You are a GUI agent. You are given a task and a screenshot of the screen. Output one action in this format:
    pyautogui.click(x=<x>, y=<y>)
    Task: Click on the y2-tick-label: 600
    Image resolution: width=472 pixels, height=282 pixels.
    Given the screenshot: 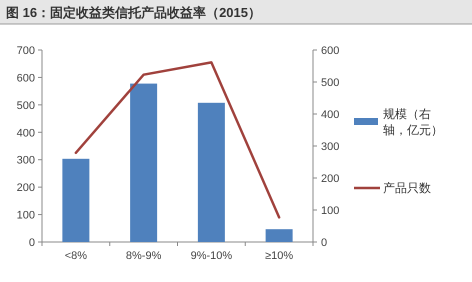 What is the action you would take?
    pyautogui.click(x=330, y=51)
    